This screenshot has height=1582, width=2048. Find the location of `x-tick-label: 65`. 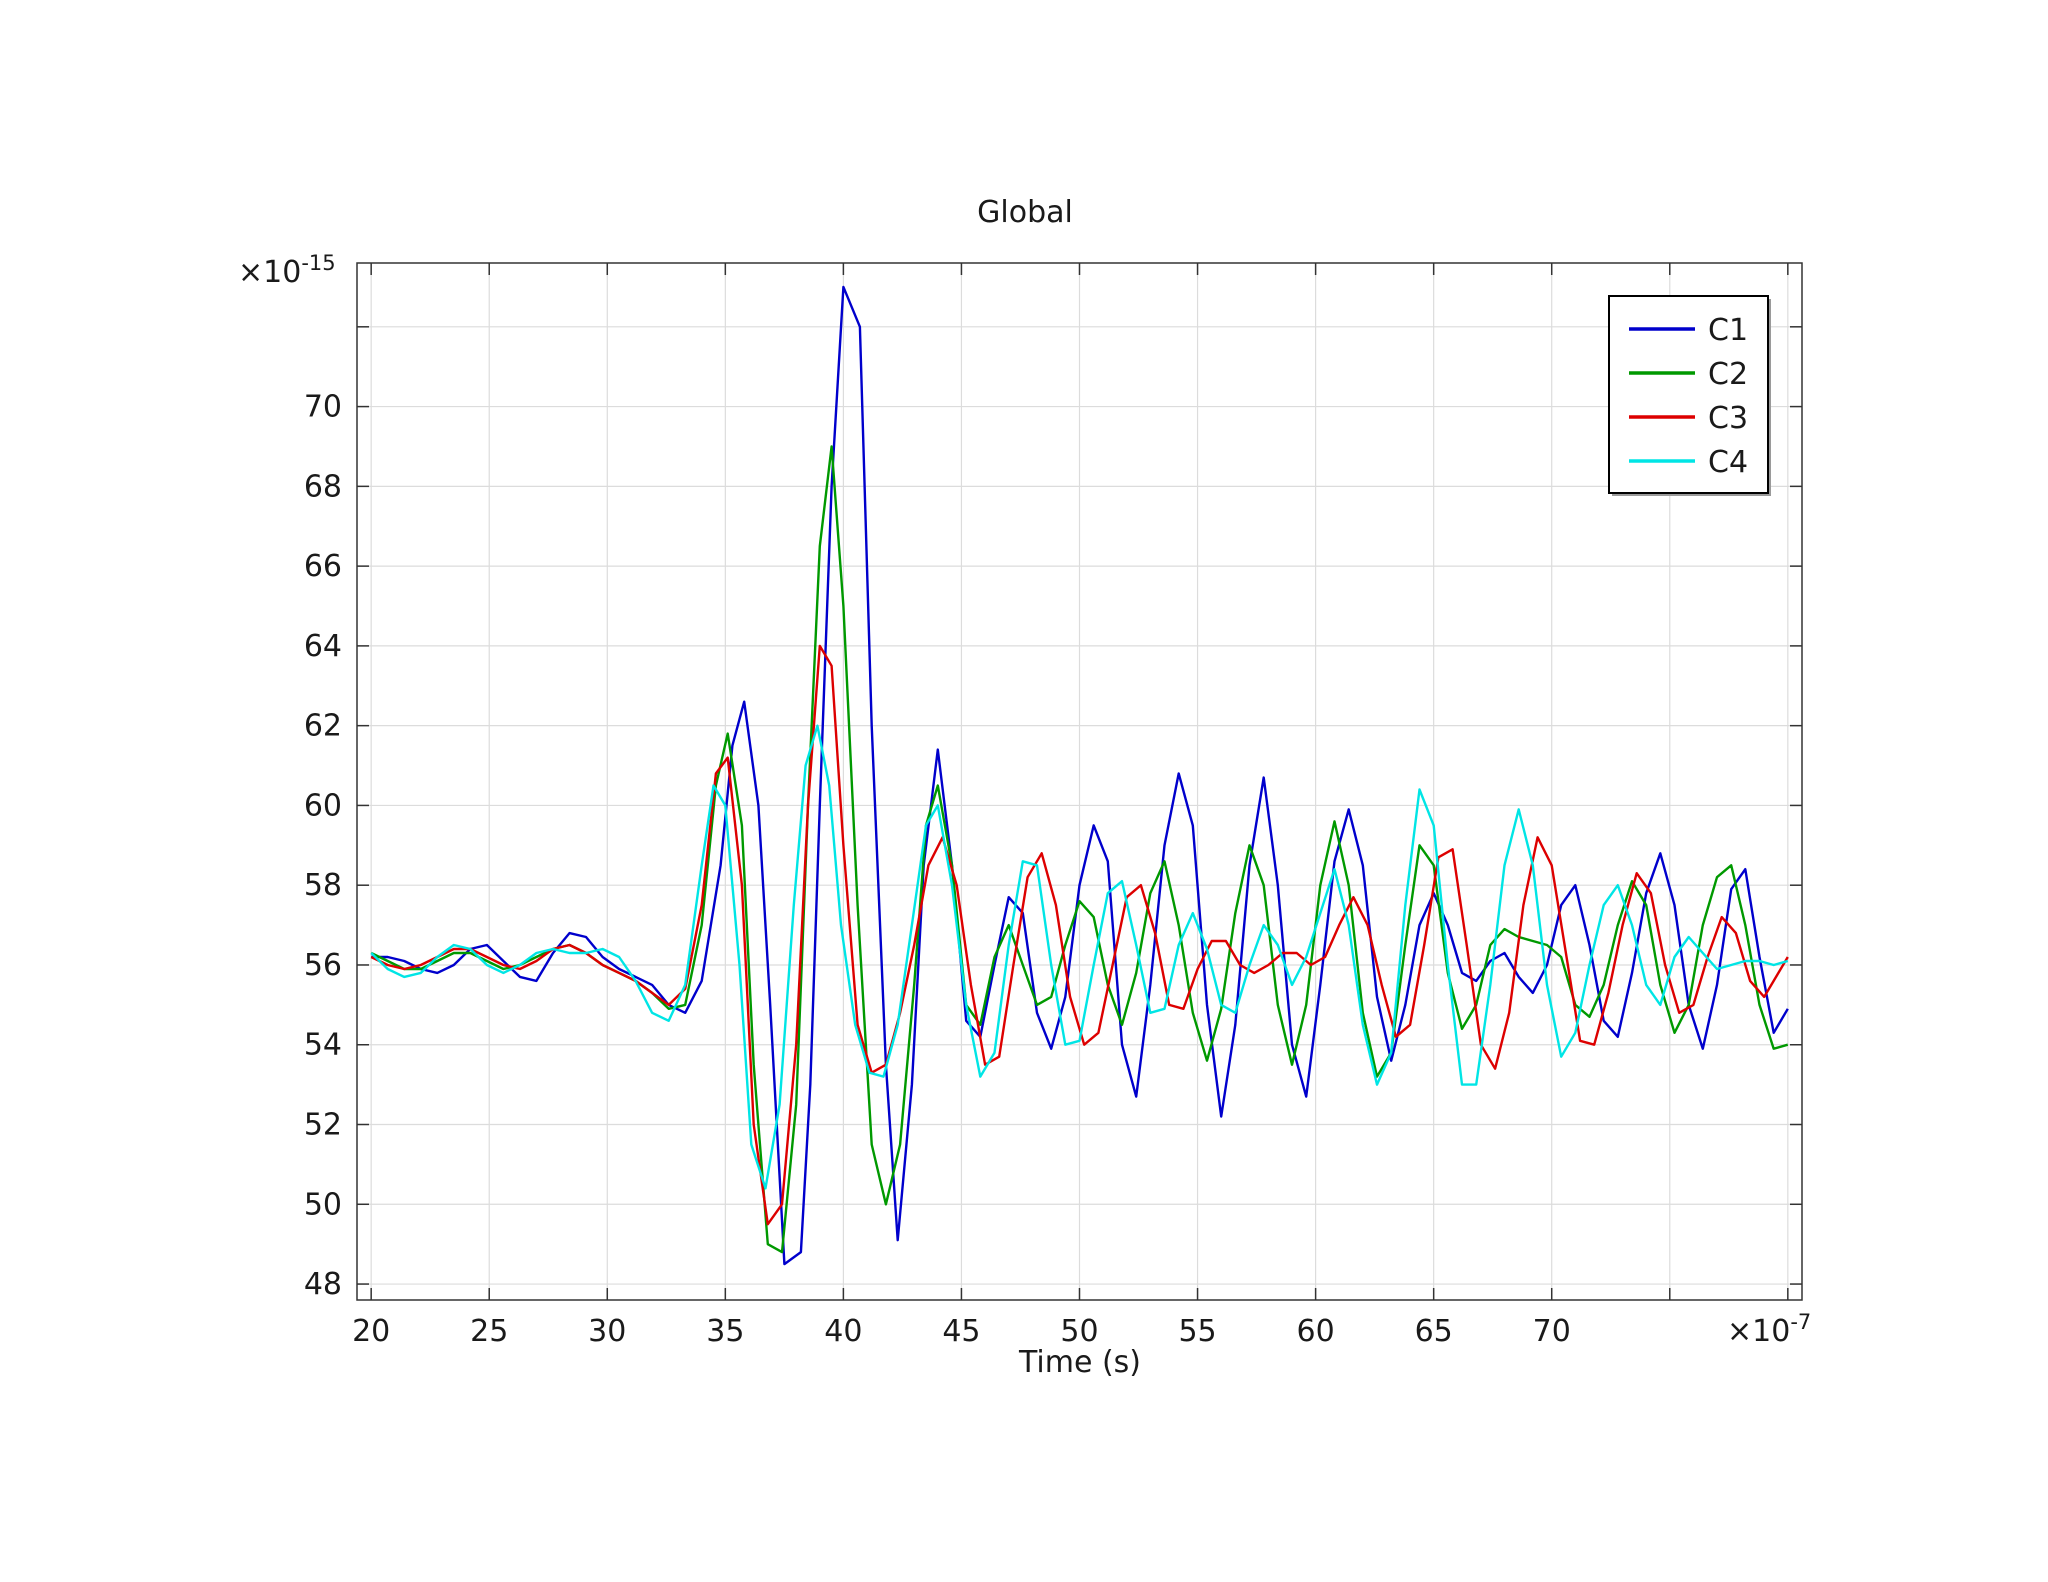

x-tick-label: 65 is located at coordinates (1434, 1331).